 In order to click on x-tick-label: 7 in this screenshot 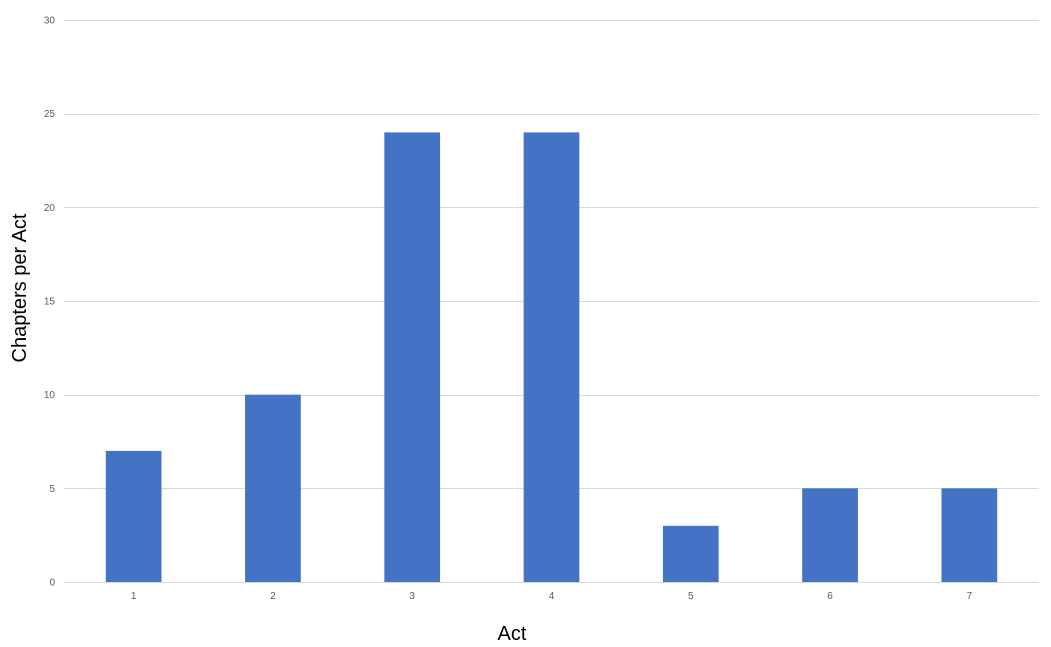, I will do `click(970, 596)`.